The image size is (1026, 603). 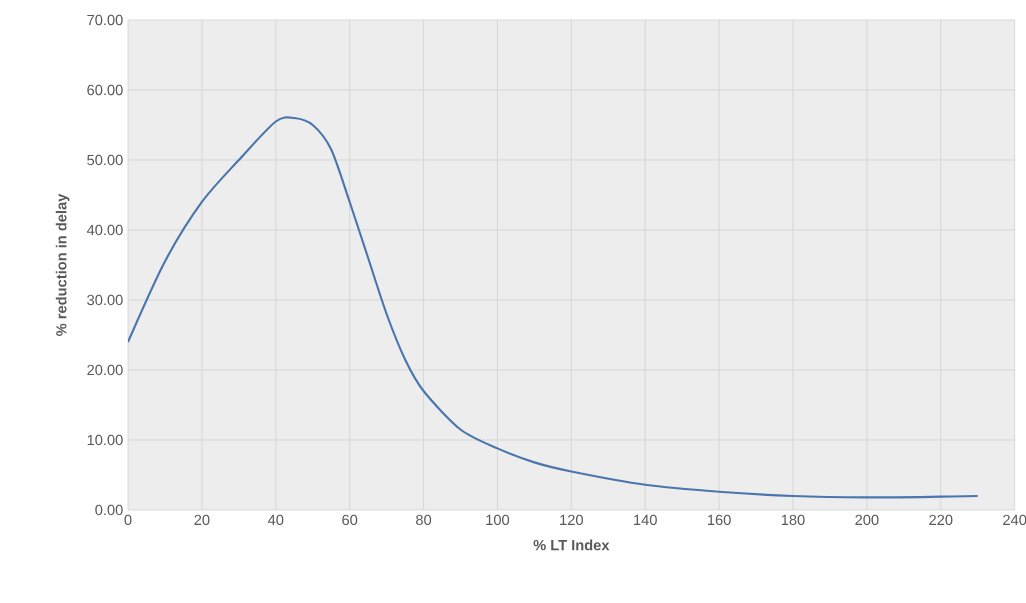 What do you see at coordinates (105, 20) in the screenshot?
I see `y-tick-label: 70.00` at bounding box center [105, 20].